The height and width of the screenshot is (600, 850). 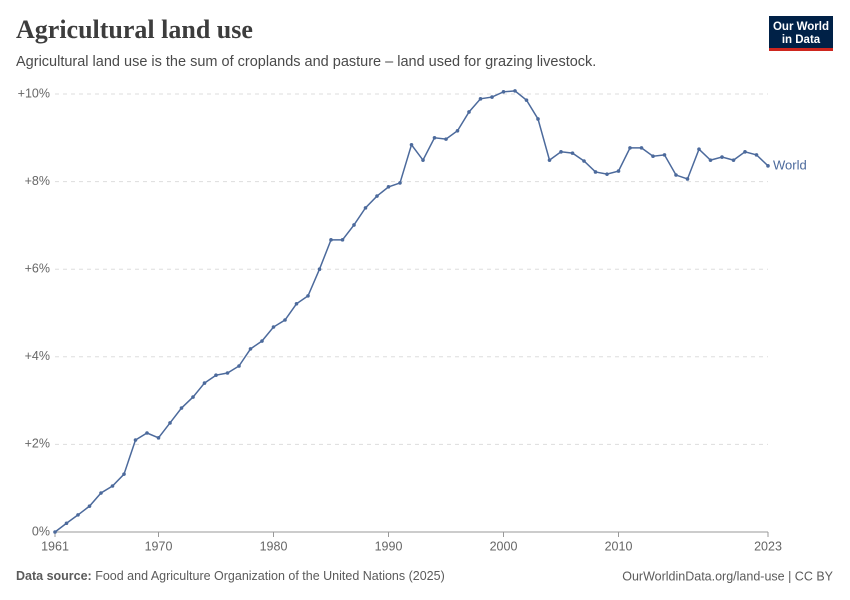 What do you see at coordinates (37, 268) in the screenshot?
I see `y-tick-label: +6%` at bounding box center [37, 268].